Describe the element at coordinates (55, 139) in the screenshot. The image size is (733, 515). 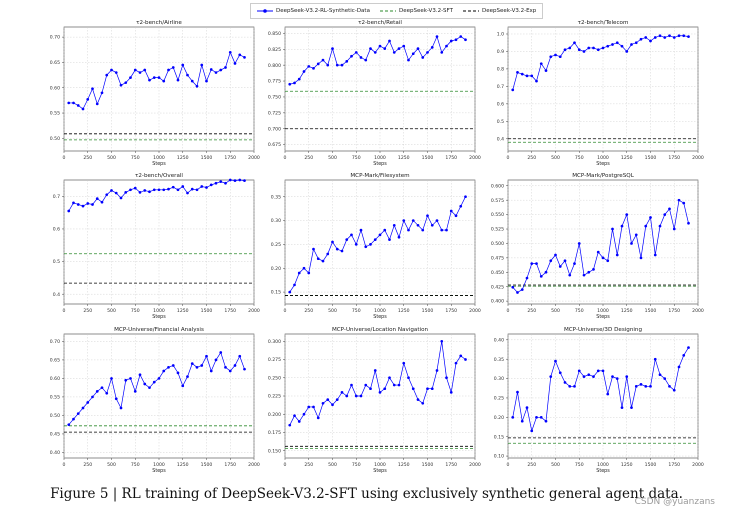
I see `y-tick-label: 0.50` at that location.